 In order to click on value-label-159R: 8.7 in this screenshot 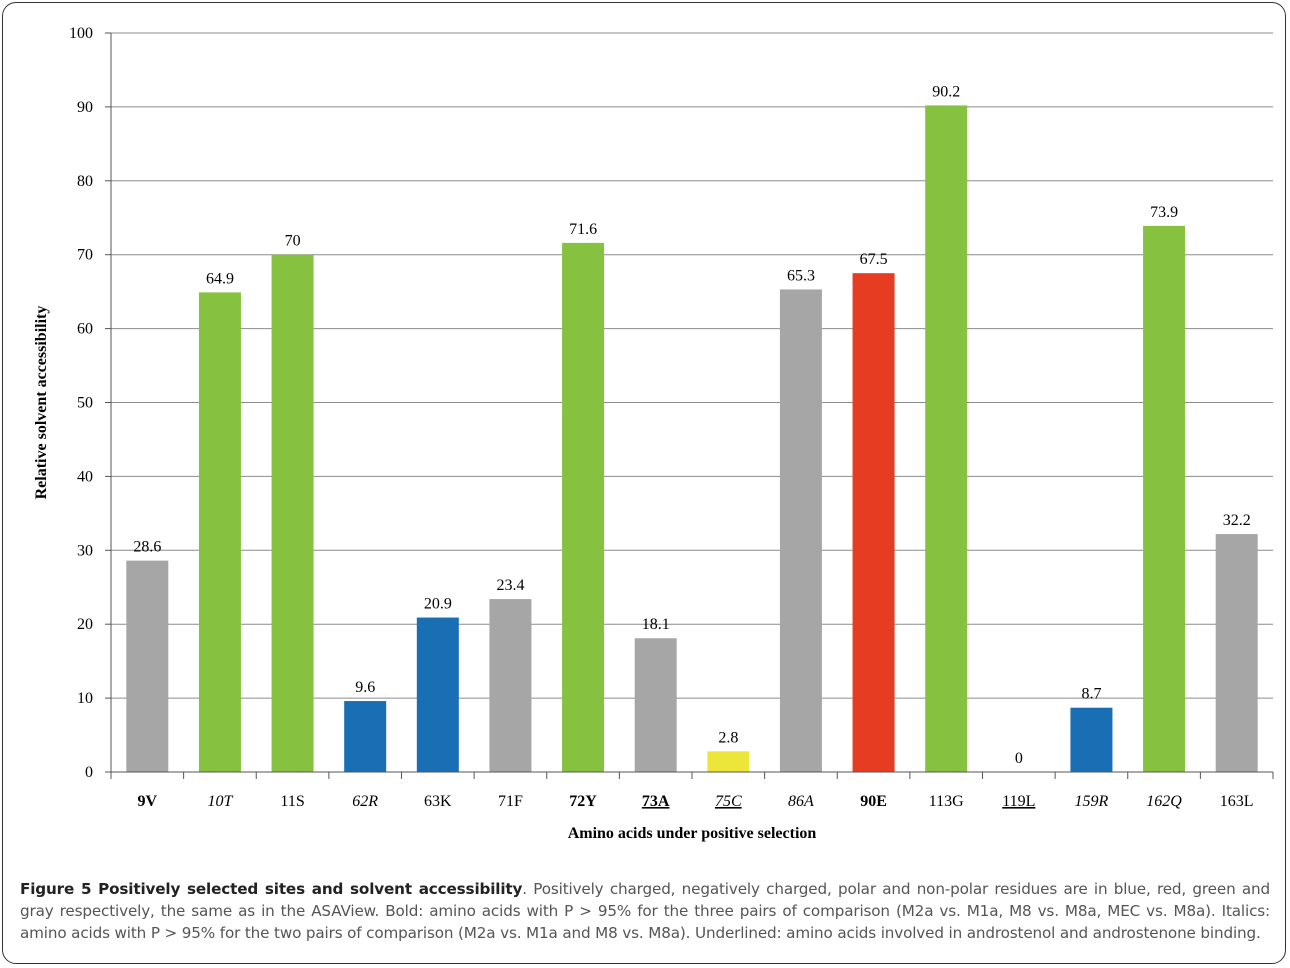, I will do `click(1091, 694)`.